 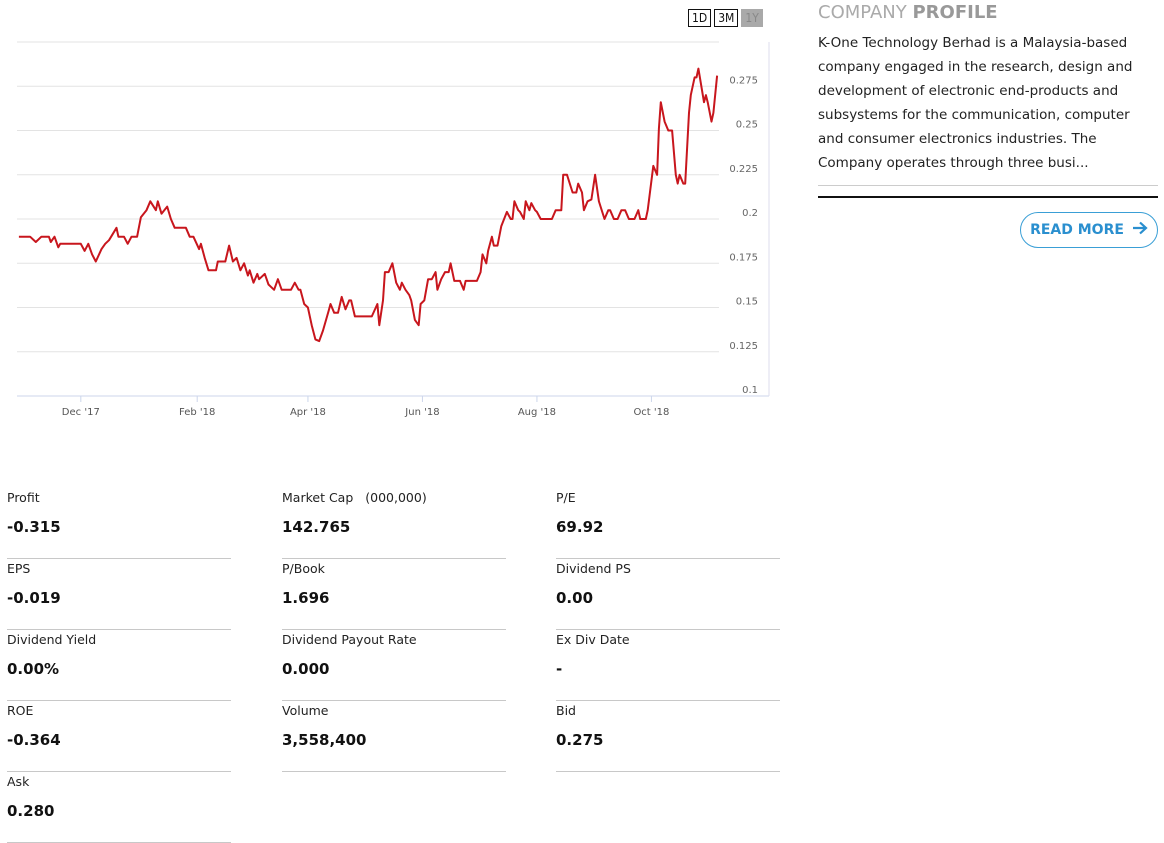 What do you see at coordinates (34, 527) in the screenshot?
I see `stat-value: -0.315` at bounding box center [34, 527].